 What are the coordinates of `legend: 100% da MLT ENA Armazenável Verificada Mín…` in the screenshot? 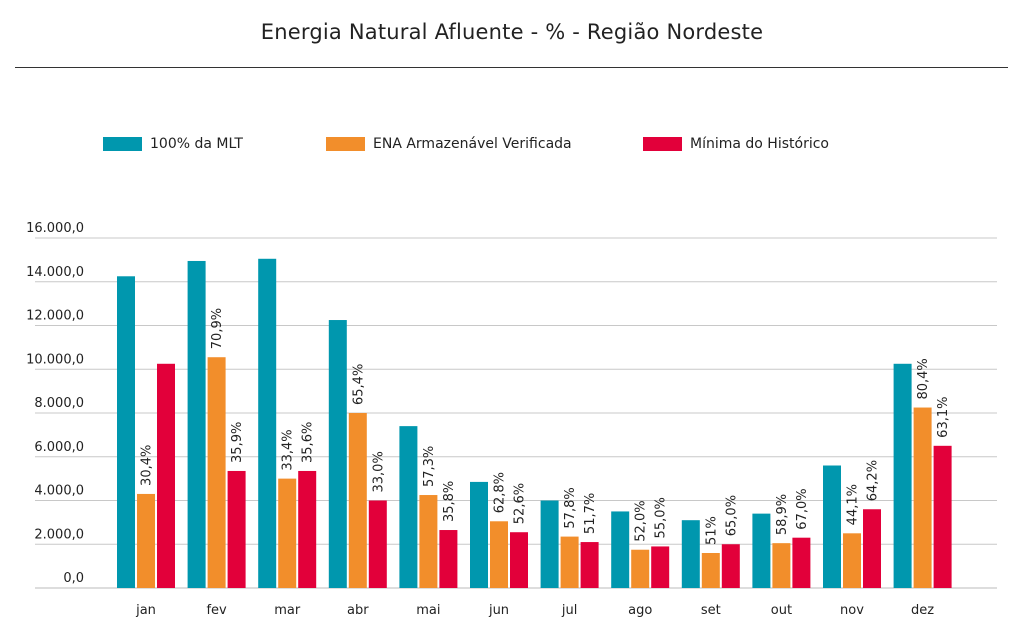 It's located at (466, 144).